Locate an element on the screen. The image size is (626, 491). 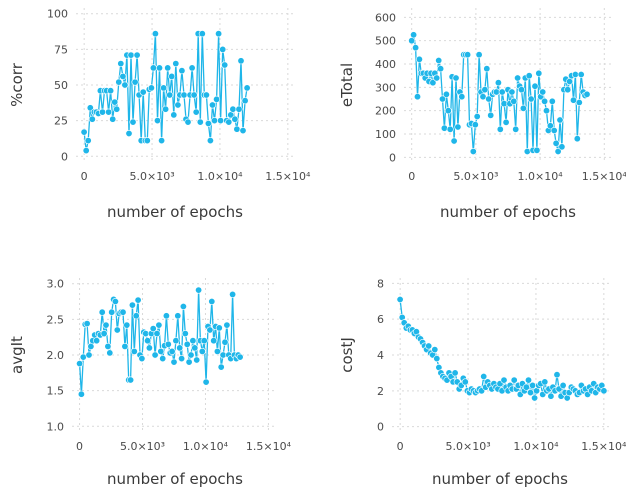
subplot-etotal-ytick-label-2: 200 is located at coordinates (385, 111).